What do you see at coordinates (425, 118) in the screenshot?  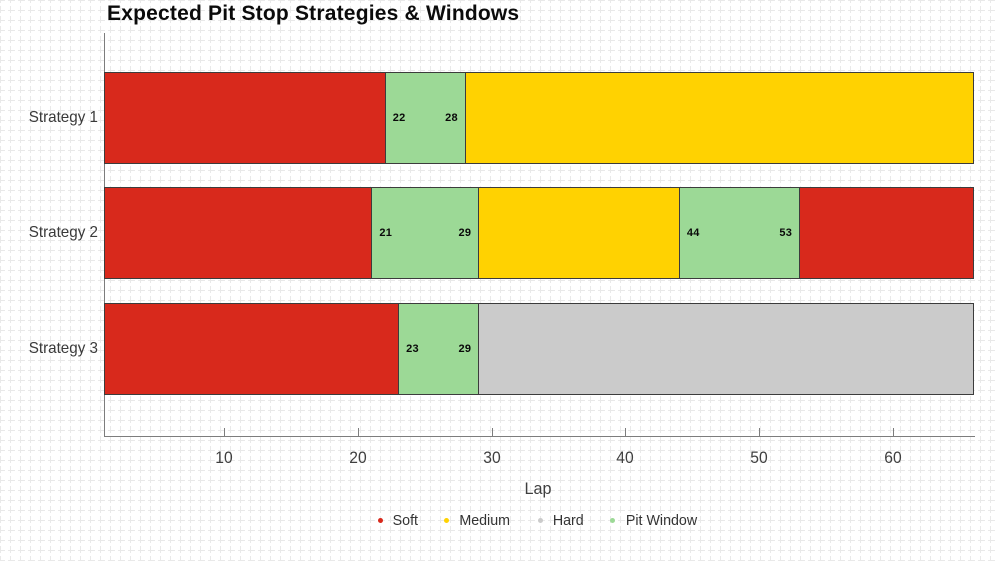 I see `bar-segment: 22 28` at bounding box center [425, 118].